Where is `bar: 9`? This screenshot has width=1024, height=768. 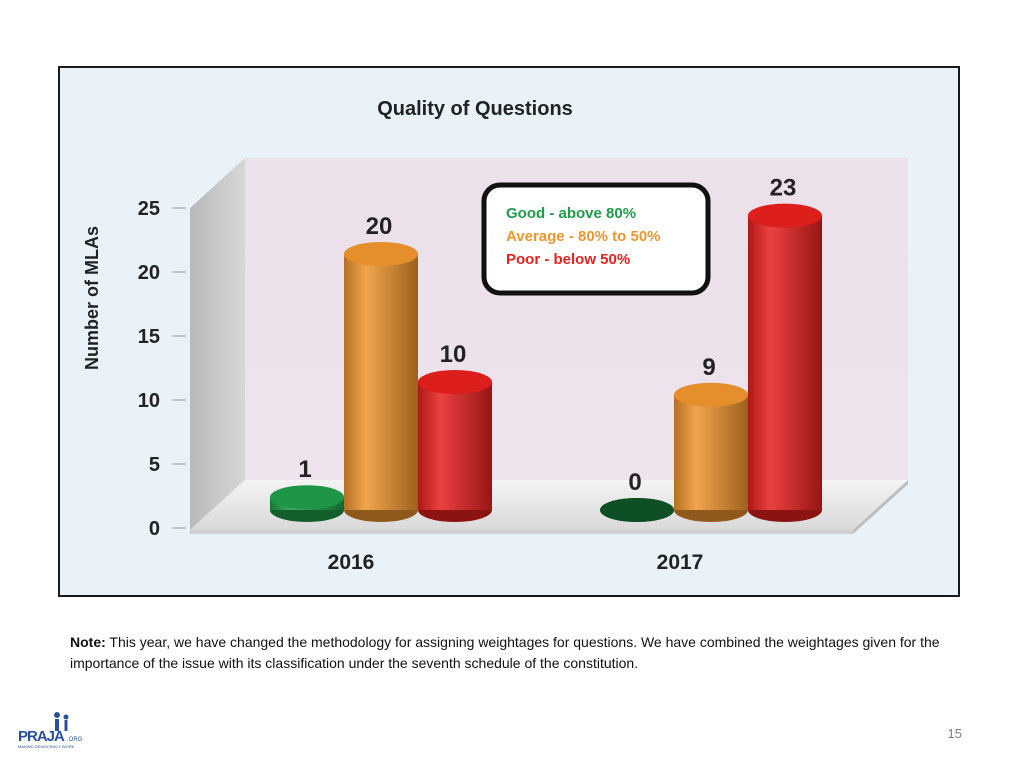 bar: 9 is located at coordinates (711, 438).